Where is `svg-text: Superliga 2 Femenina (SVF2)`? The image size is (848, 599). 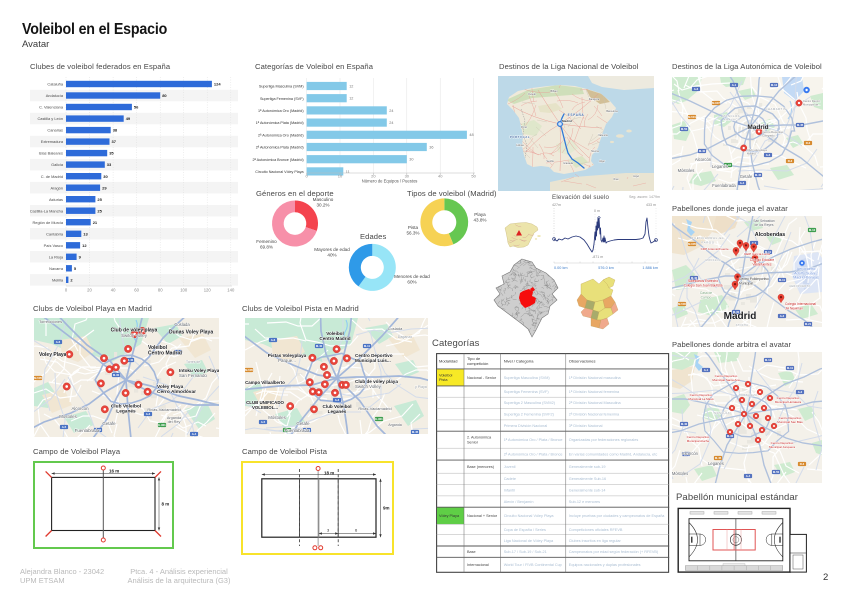 svg-text: Superliga 2 Femenina (SVF2) is located at coordinates (529, 414).